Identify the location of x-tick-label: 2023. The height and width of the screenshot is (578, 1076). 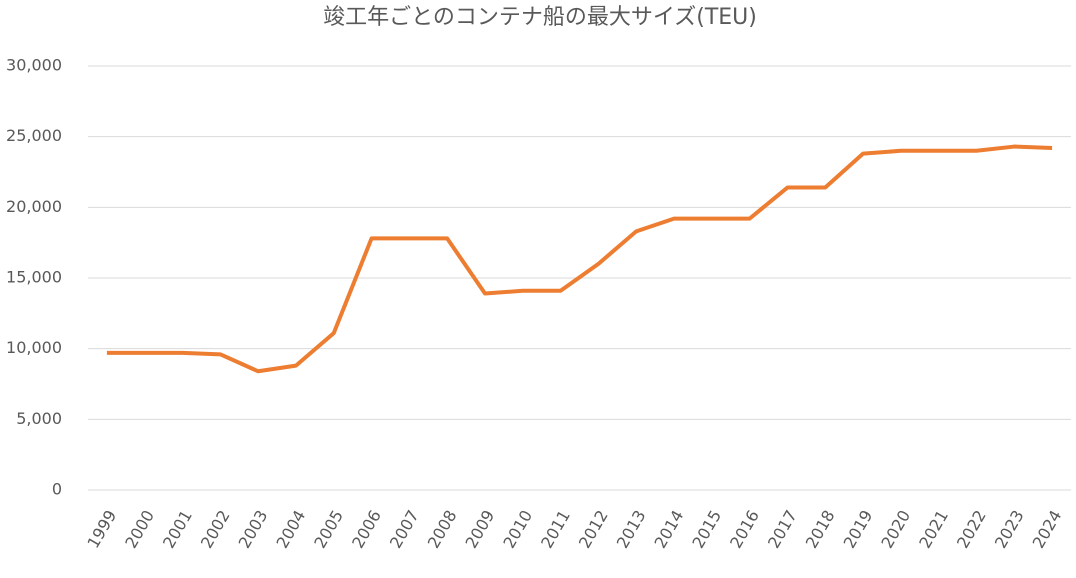
(1009, 529).